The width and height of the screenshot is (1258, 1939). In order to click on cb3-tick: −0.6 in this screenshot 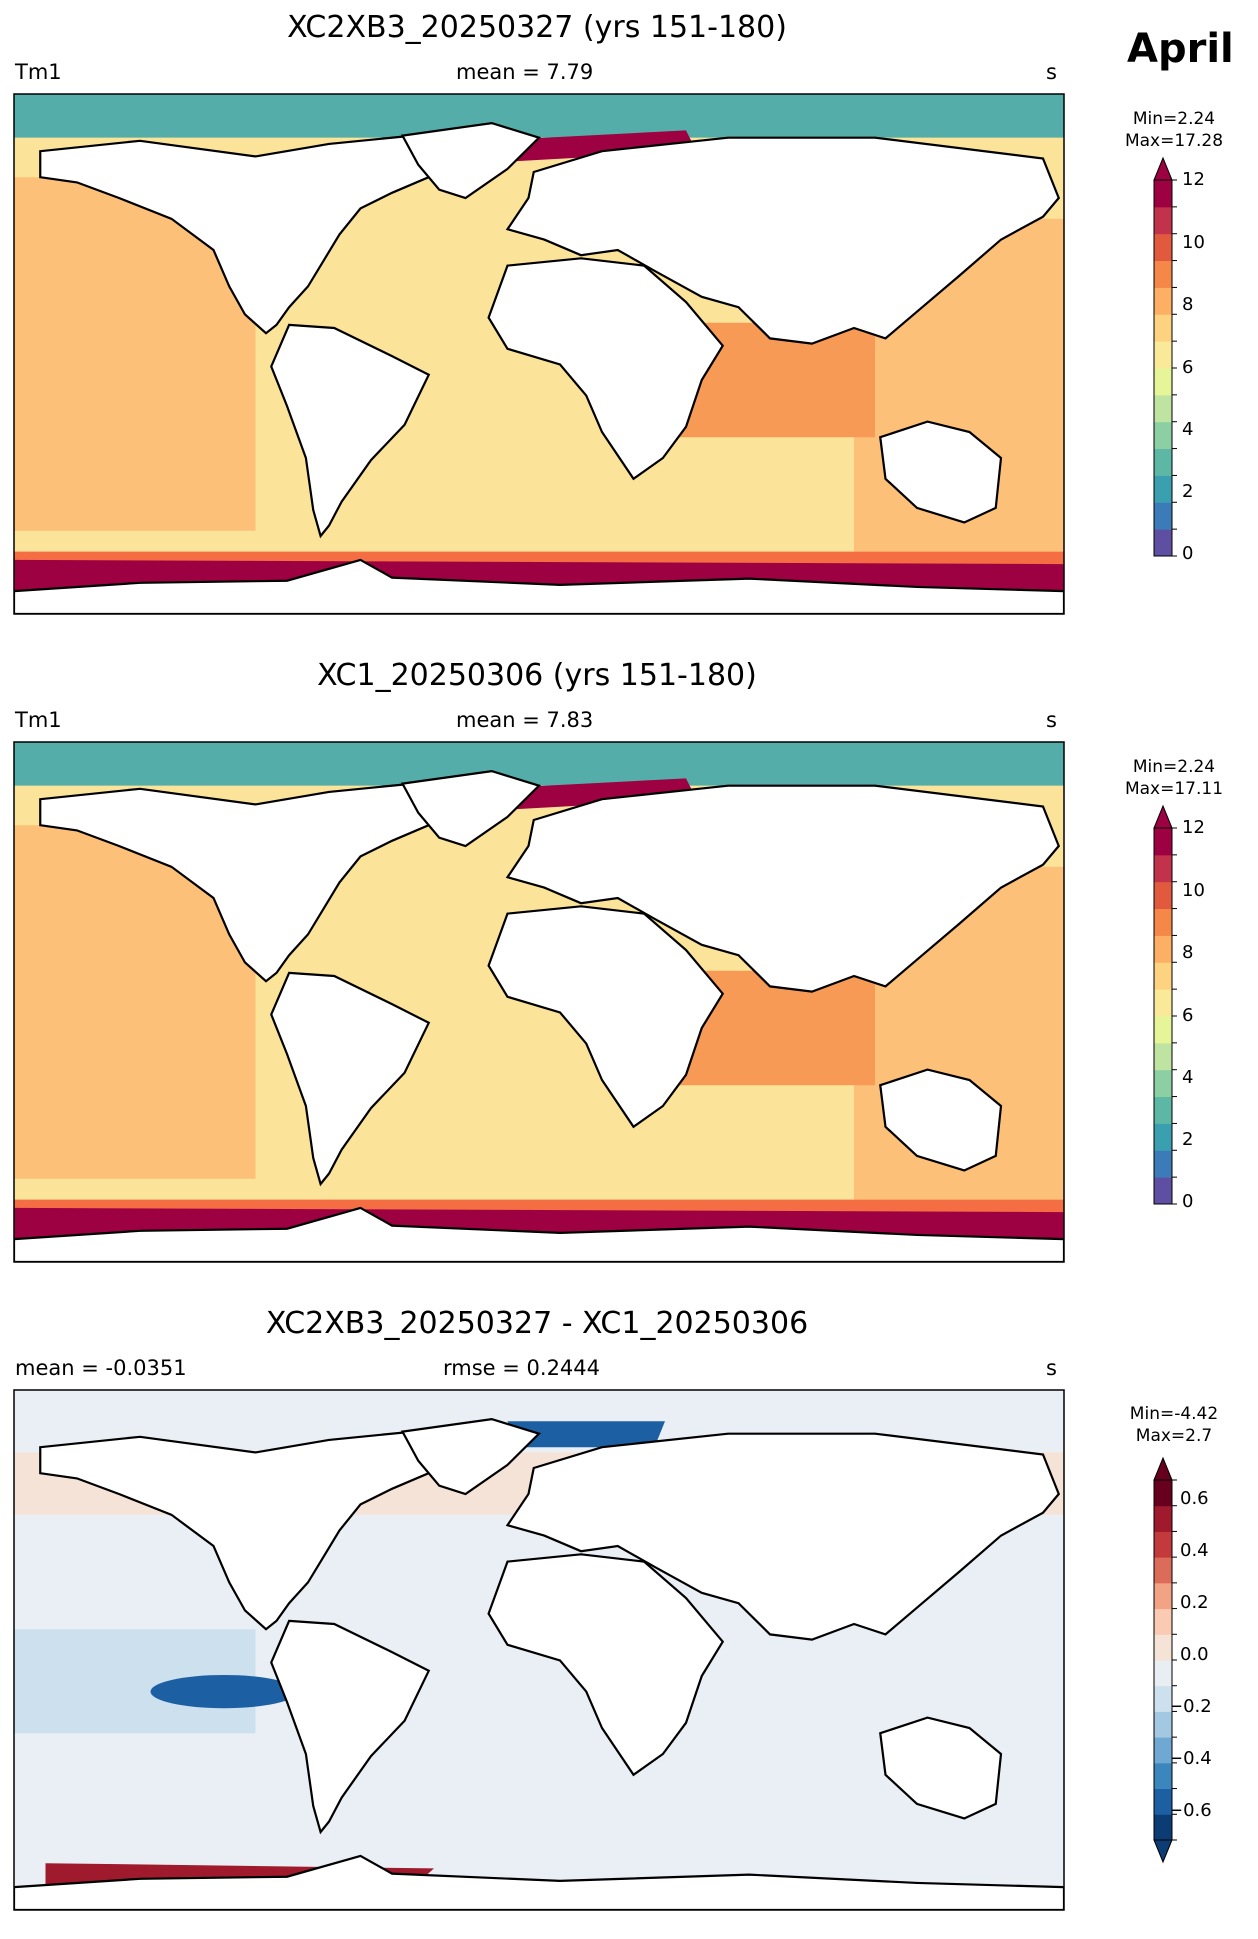, I will do `click(1190, 1810)`.